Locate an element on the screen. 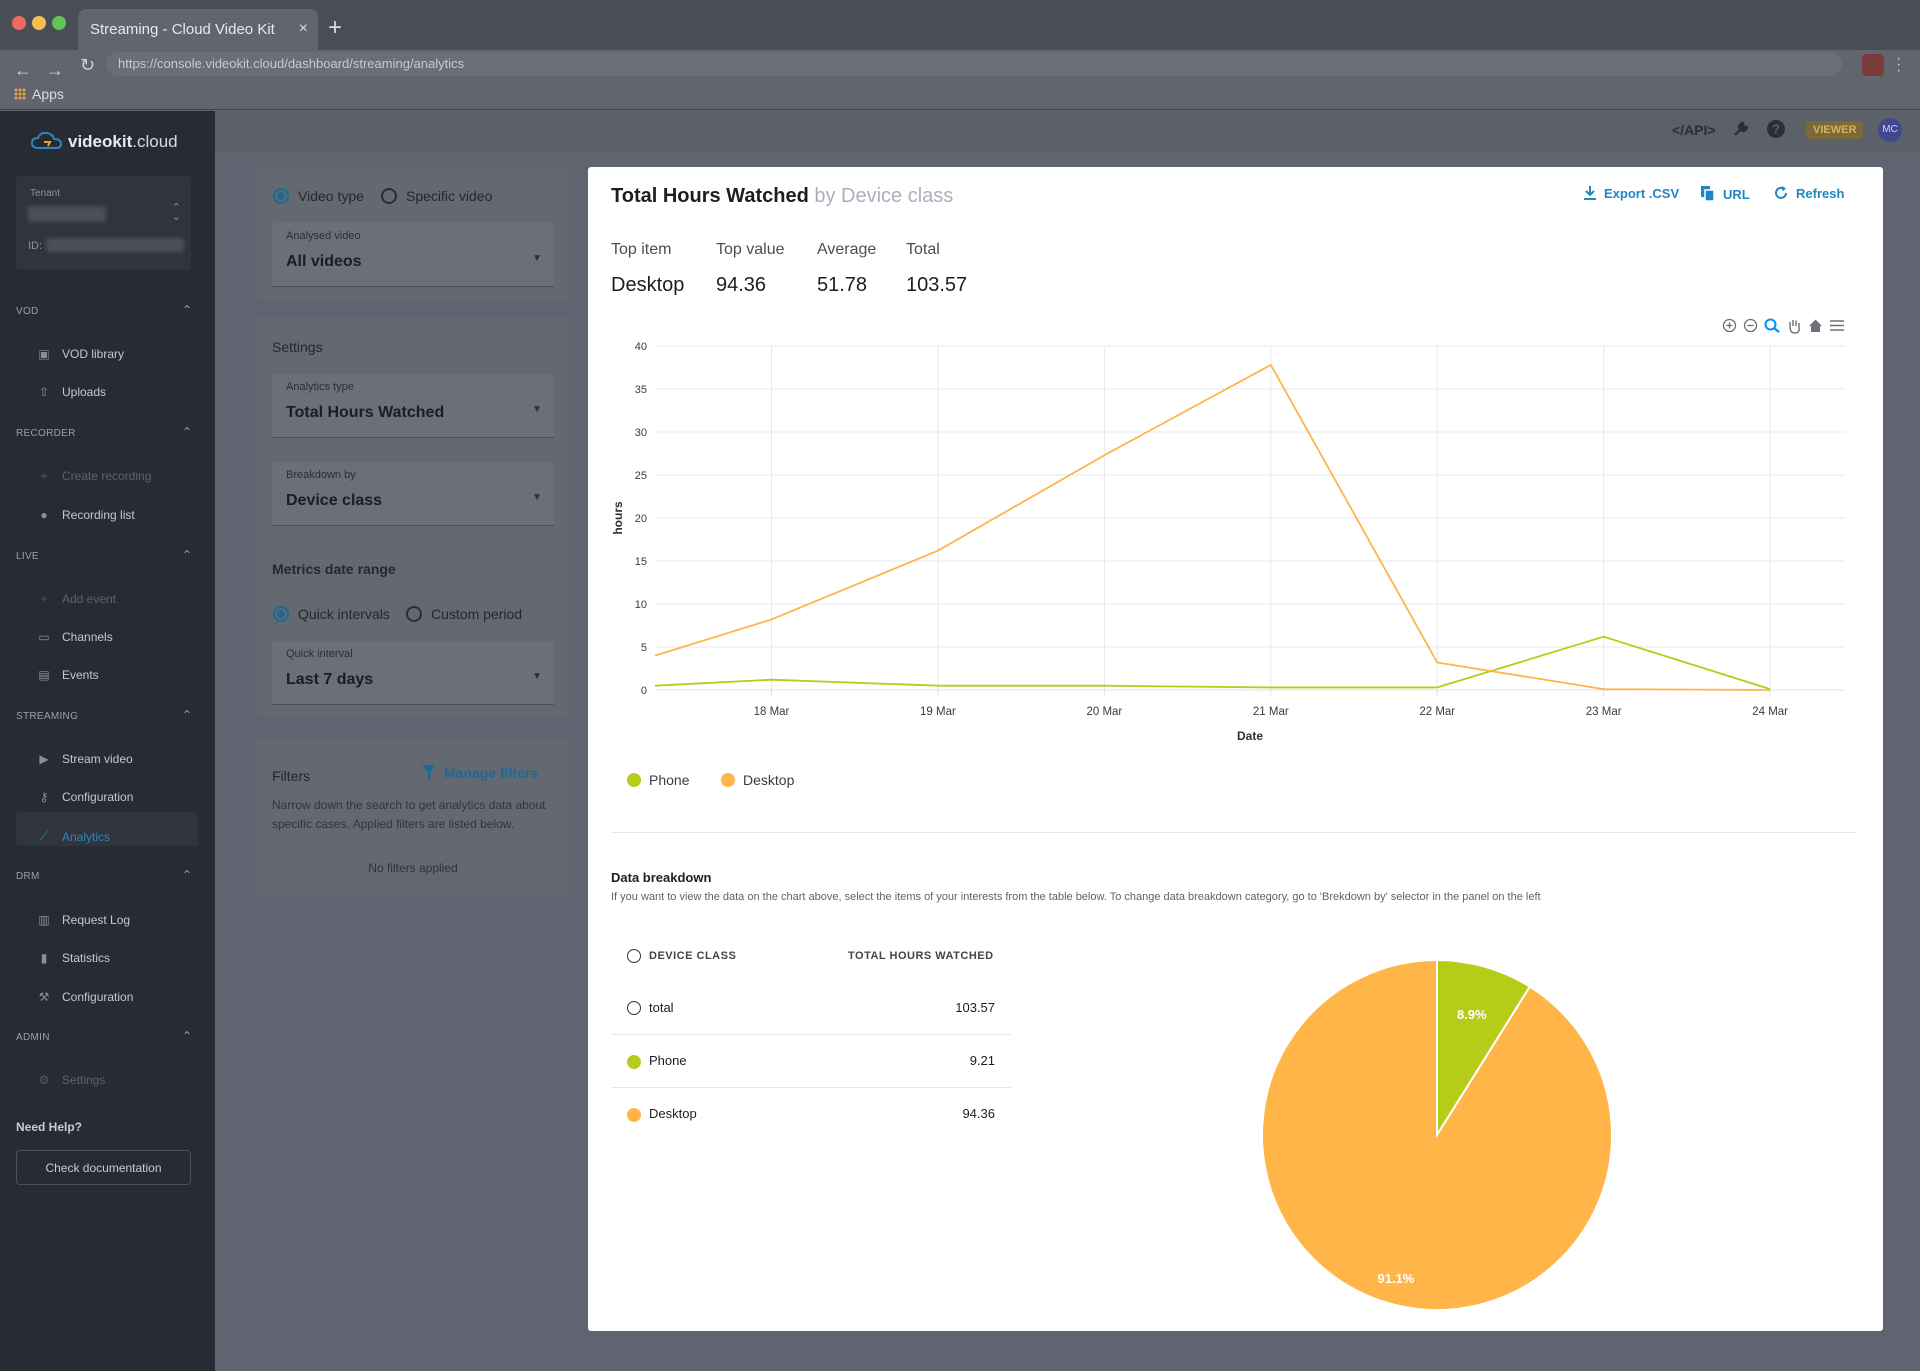  avatar: MC is located at coordinates (1890, 130).